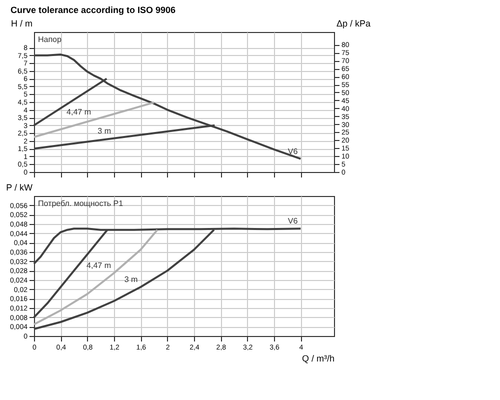 Image resolution: width=500 pixels, height=400 pixels. I want to click on x-axis-title: Q / m³/h, so click(318, 359).